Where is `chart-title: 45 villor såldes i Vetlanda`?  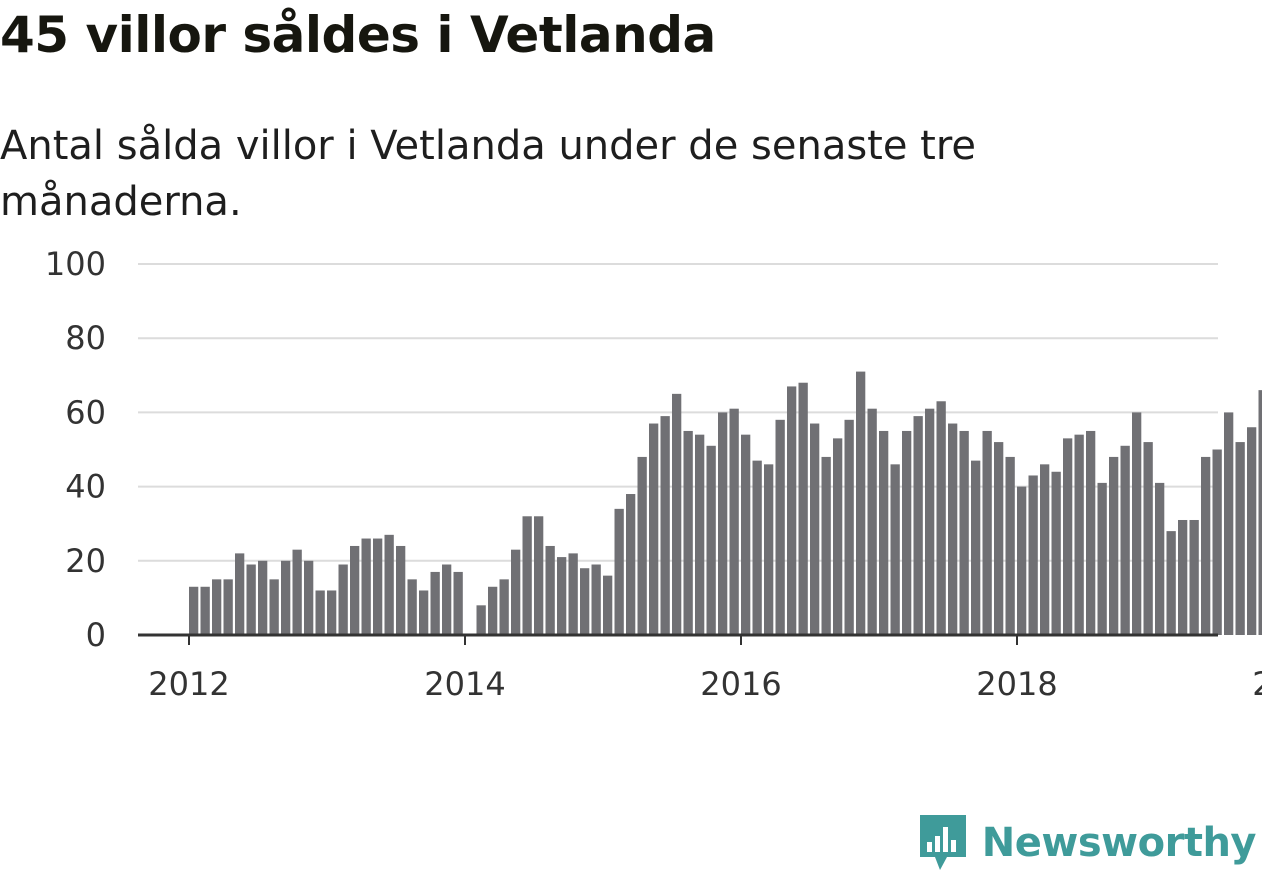
chart-title: 45 villor såldes i Vetlanda is located at coordinates (358, 35).